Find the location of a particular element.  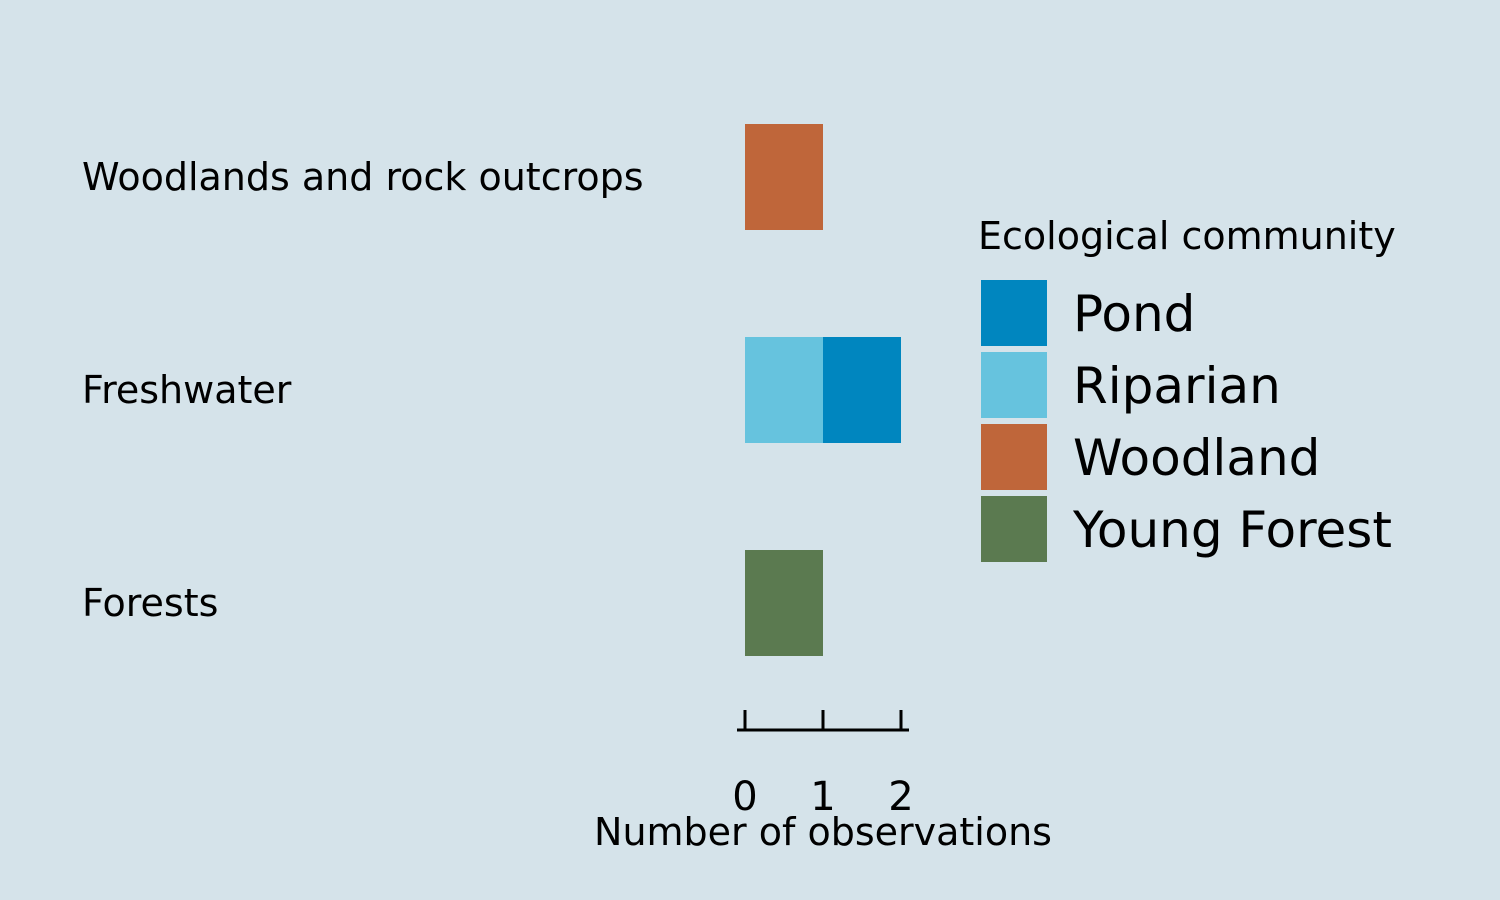

legend-item-label: Riparian is located at coordinates (1177, 386).